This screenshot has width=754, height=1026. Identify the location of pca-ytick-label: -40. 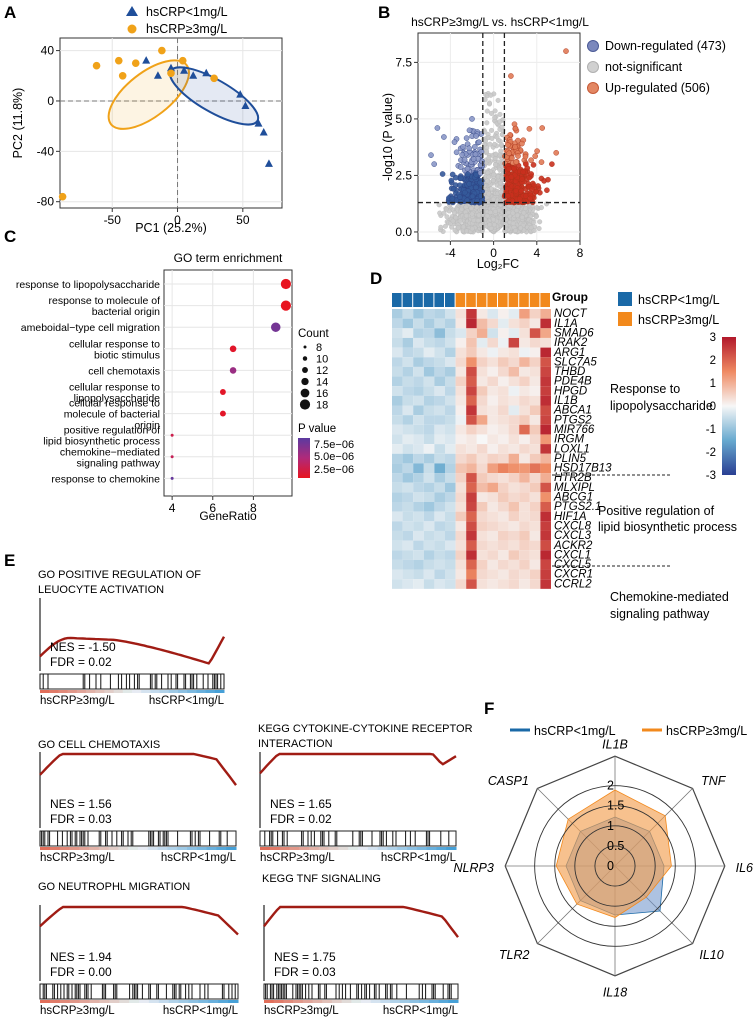
(46, 151).